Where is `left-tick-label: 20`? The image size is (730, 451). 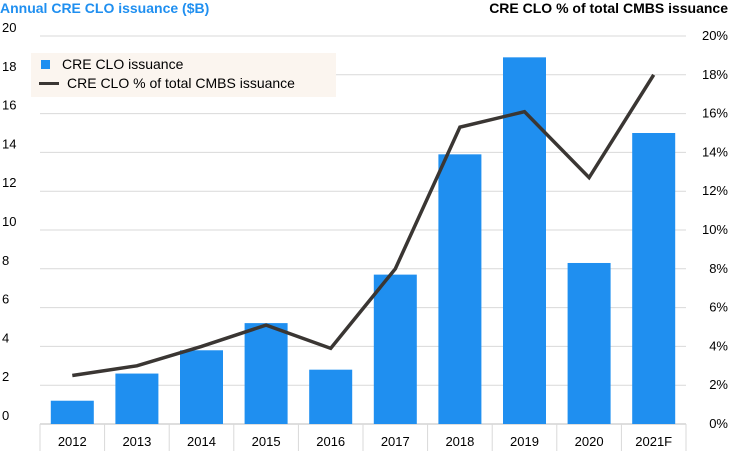
left-tick-label: 20 is located at coordinates (9, 27).